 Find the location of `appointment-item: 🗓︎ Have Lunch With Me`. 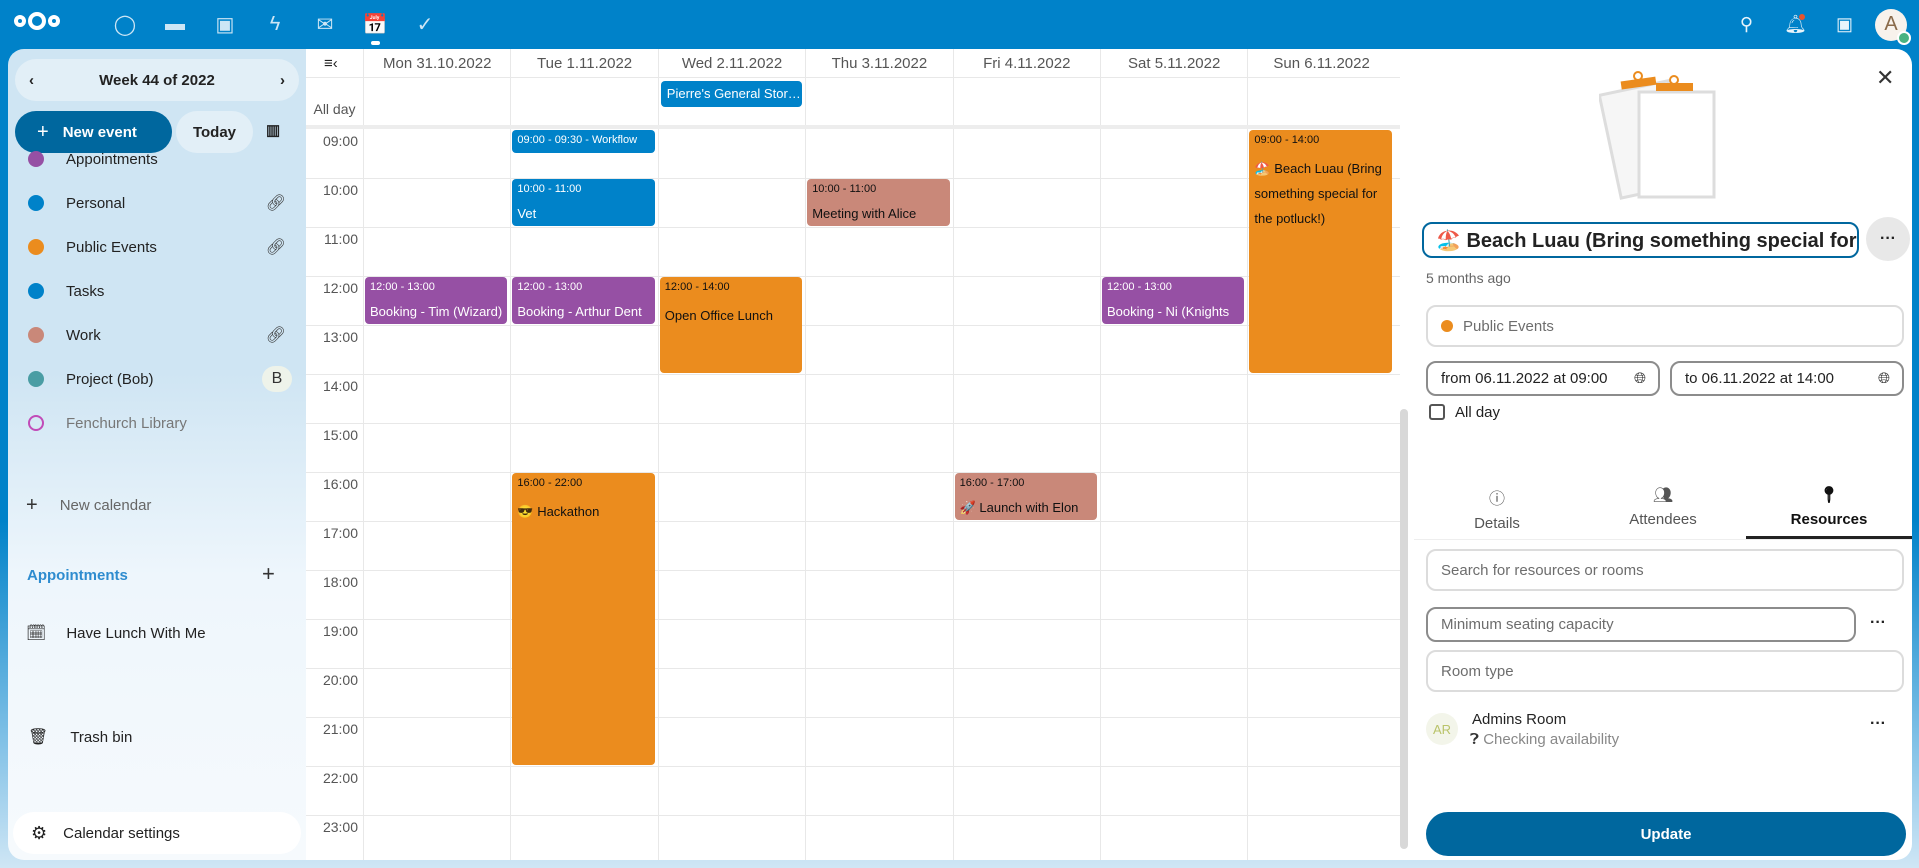

appointment-item: 🗓︎ Have Lunch With Me is located at coordinates (157, 633).